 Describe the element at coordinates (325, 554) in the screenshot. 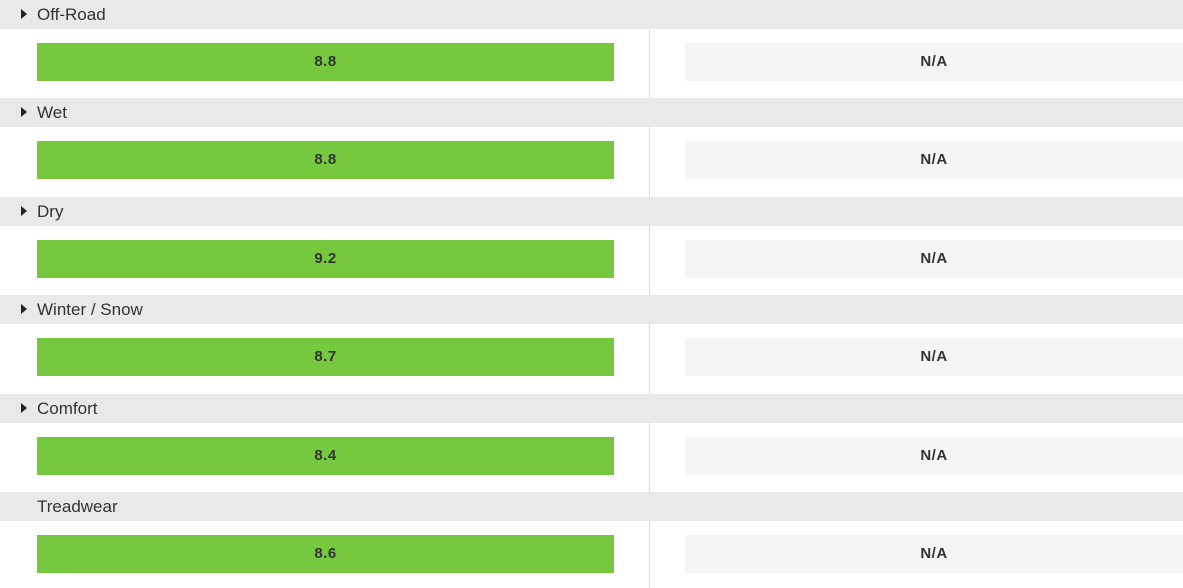

I see `score-bar: 8.6` at that location.